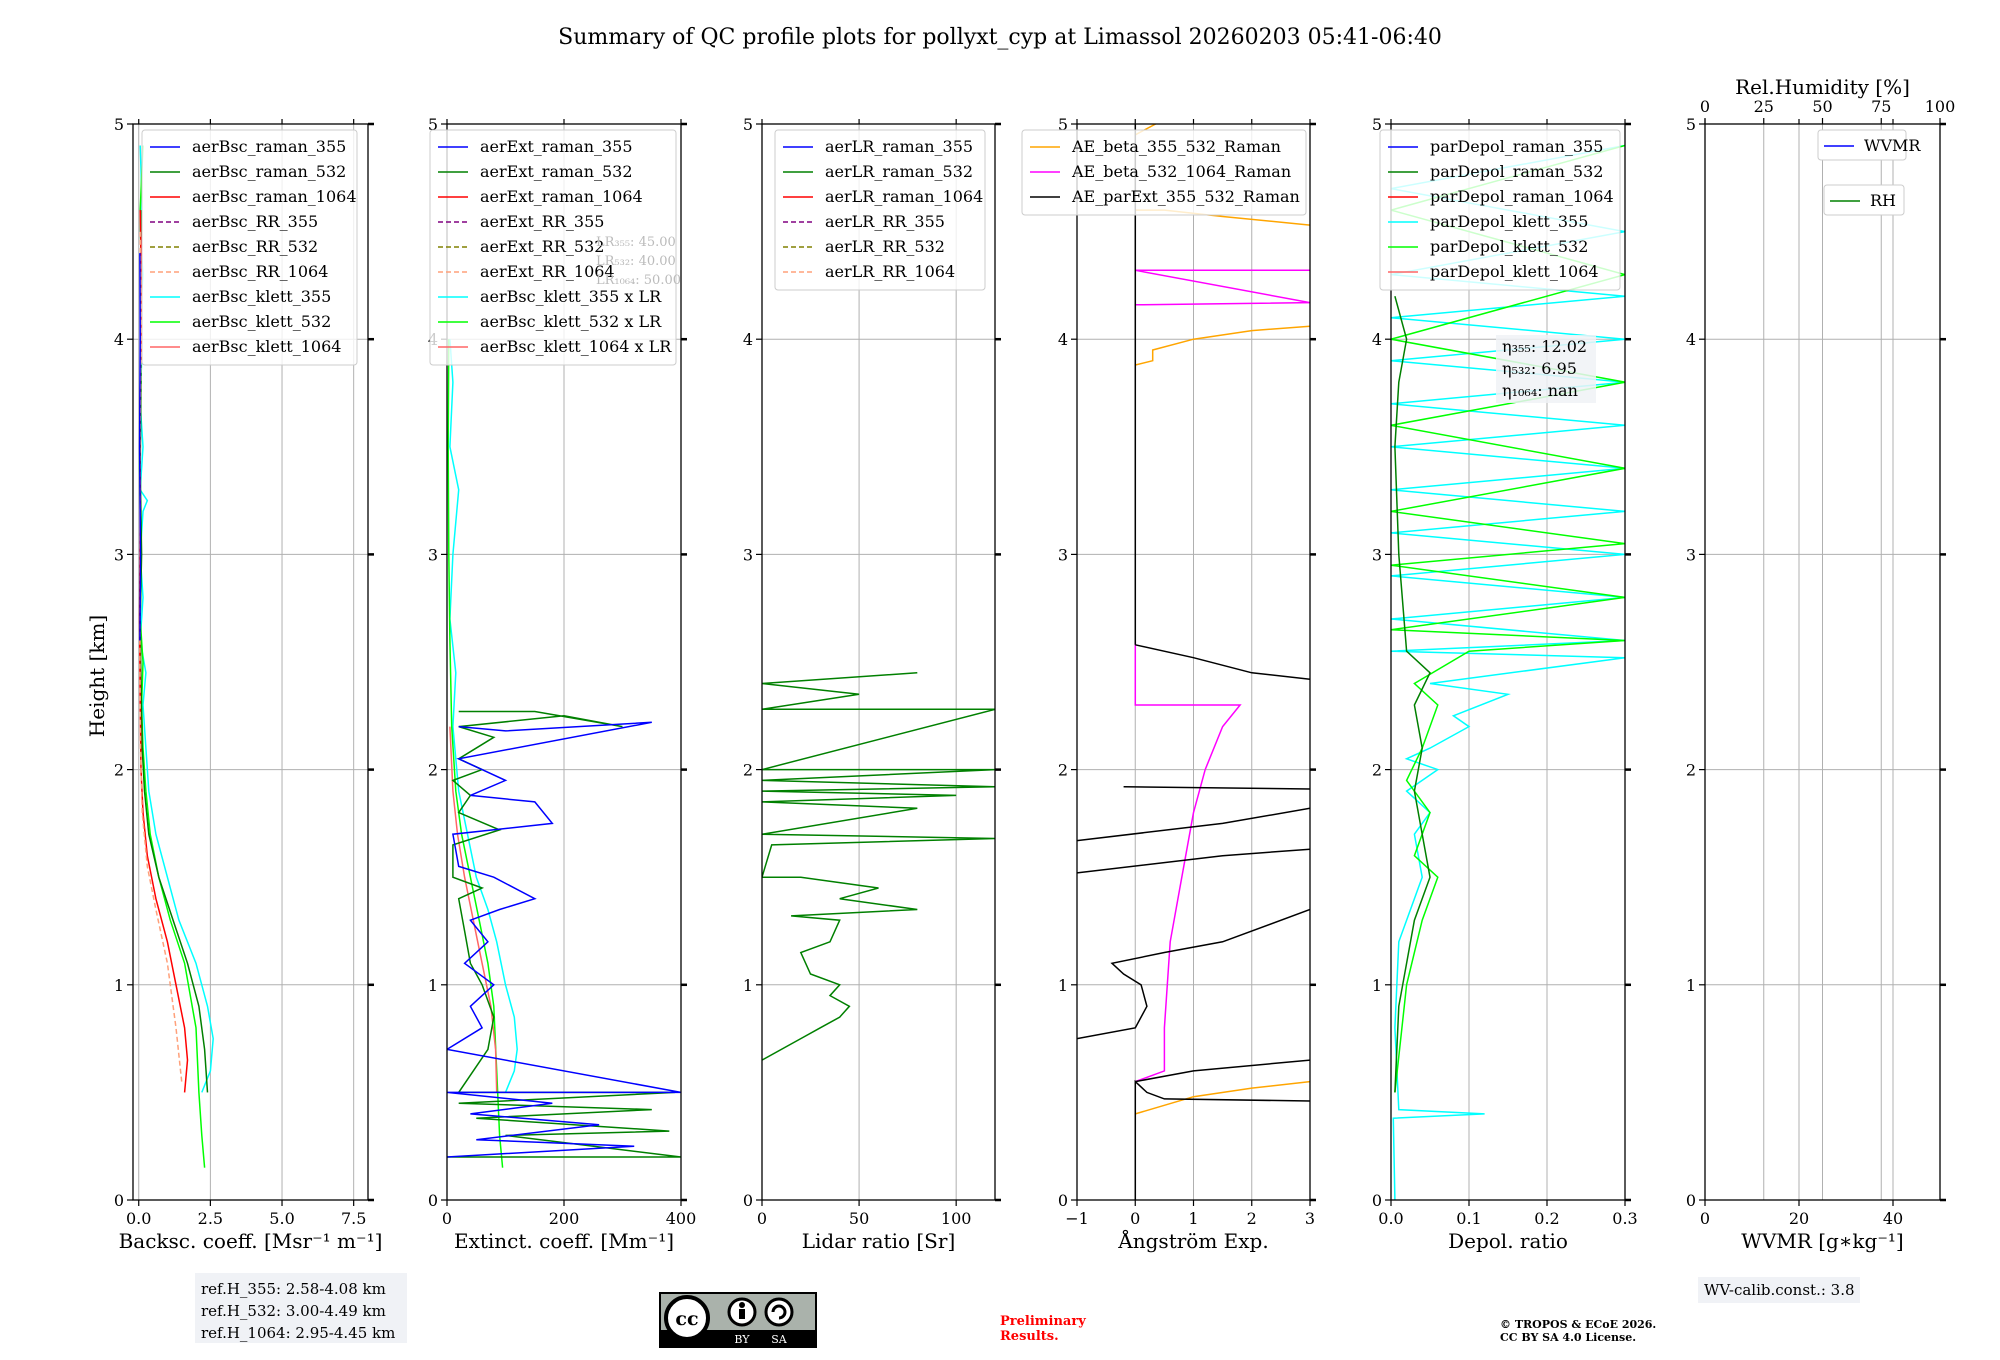 This screenshot has height=1360, width=2000. I want to click on sa-label: SA, so click(779, 1339).